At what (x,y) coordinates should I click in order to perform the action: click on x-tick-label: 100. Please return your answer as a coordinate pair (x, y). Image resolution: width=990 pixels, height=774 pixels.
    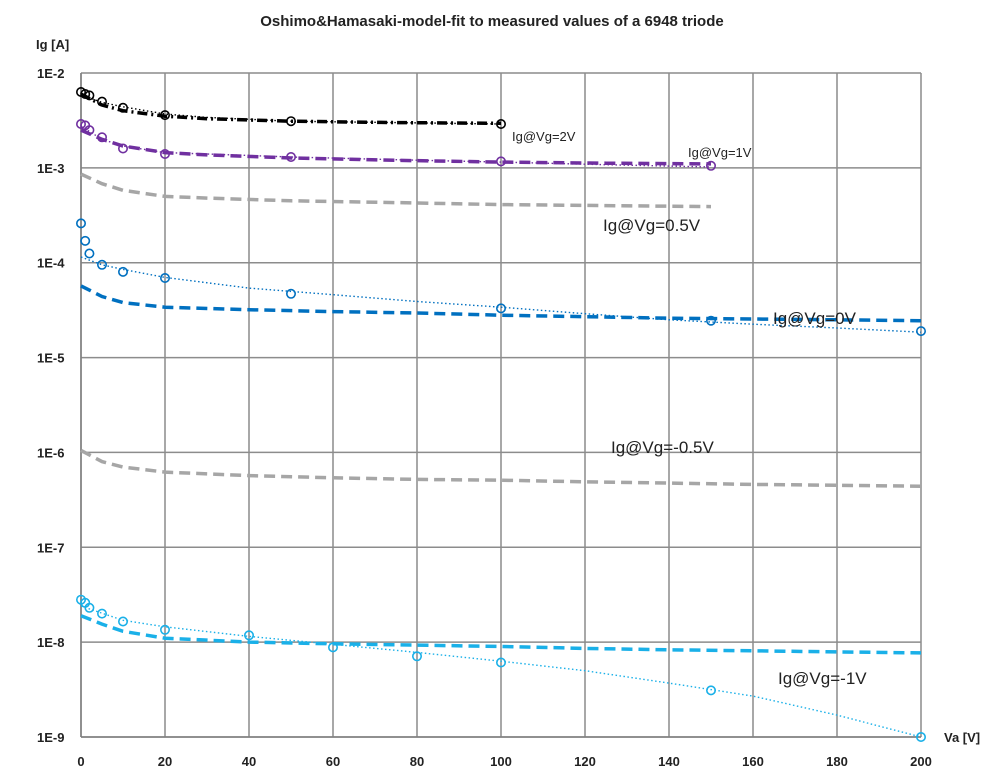
    Looking at the image, I should click on (501, 761).